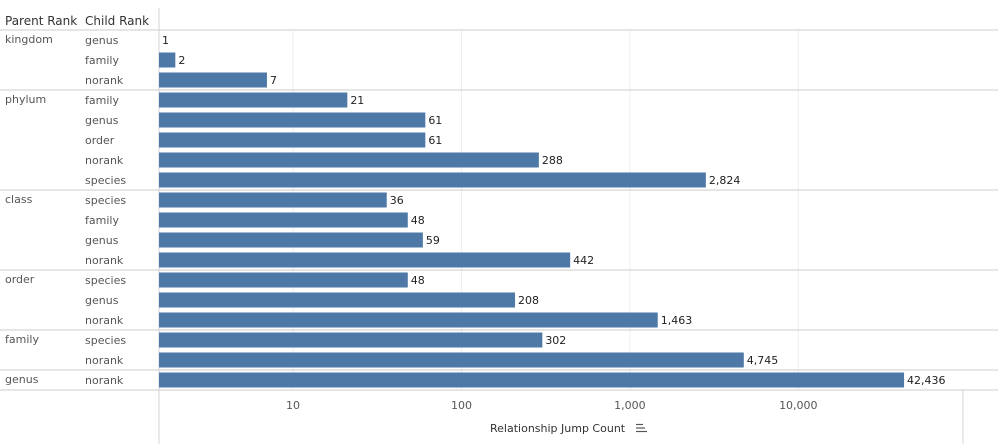 The image size is (998, 444). I want to click on parent-rank-label: order, so click(20, 279).